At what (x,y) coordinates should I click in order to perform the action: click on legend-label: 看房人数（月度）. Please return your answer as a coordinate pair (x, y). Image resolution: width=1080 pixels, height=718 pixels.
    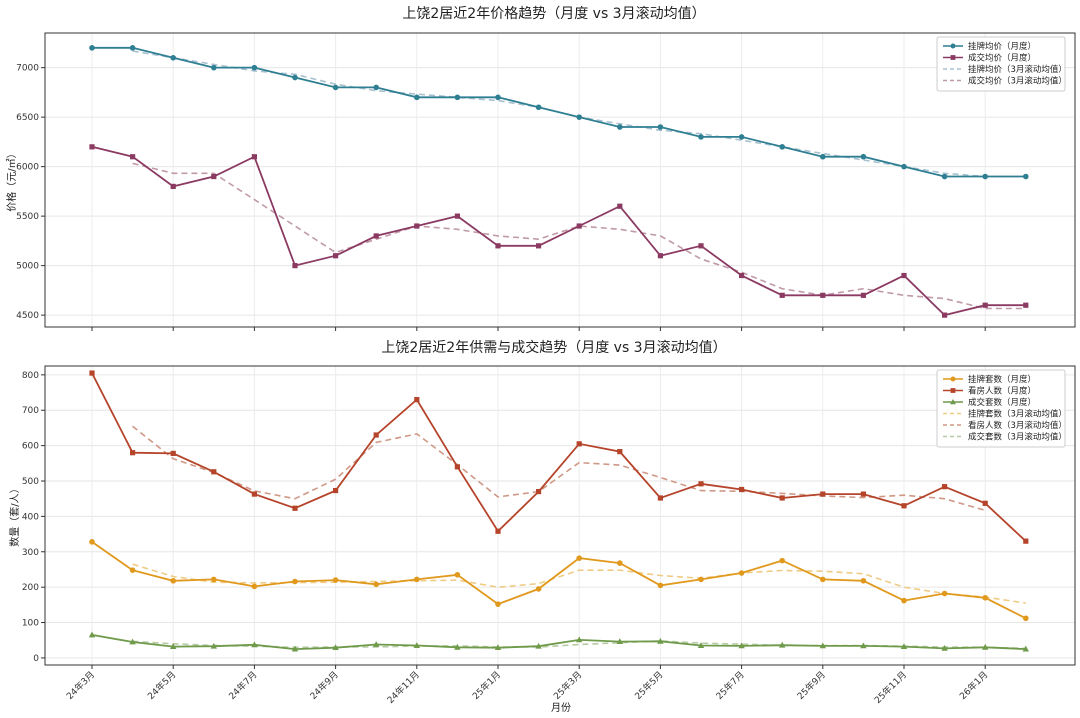
    Looking at the image, I should click on (1002, 391).